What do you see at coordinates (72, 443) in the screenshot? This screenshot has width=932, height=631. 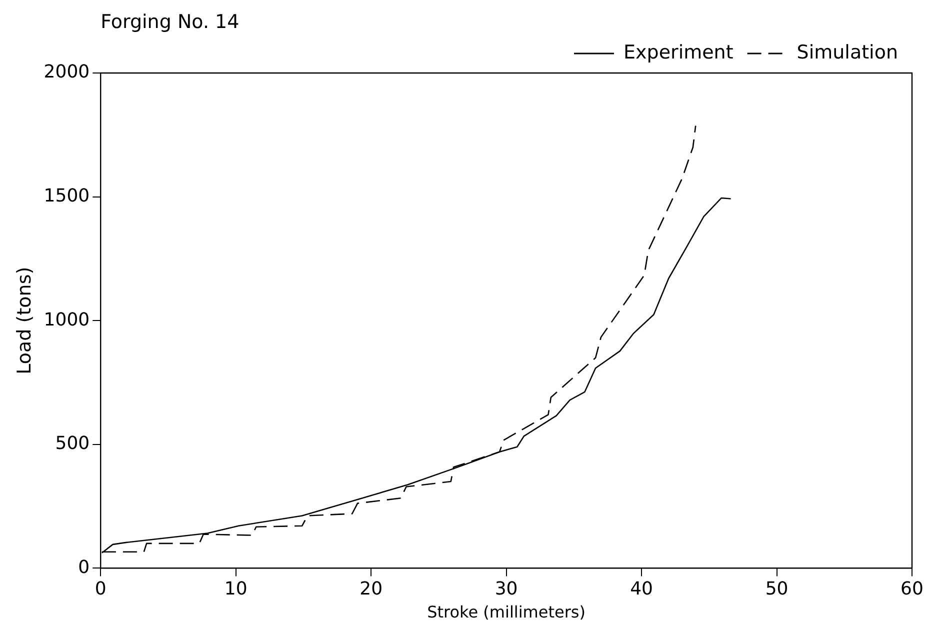 I see `y-tick-label: 500` at bounding box center [72, 443].